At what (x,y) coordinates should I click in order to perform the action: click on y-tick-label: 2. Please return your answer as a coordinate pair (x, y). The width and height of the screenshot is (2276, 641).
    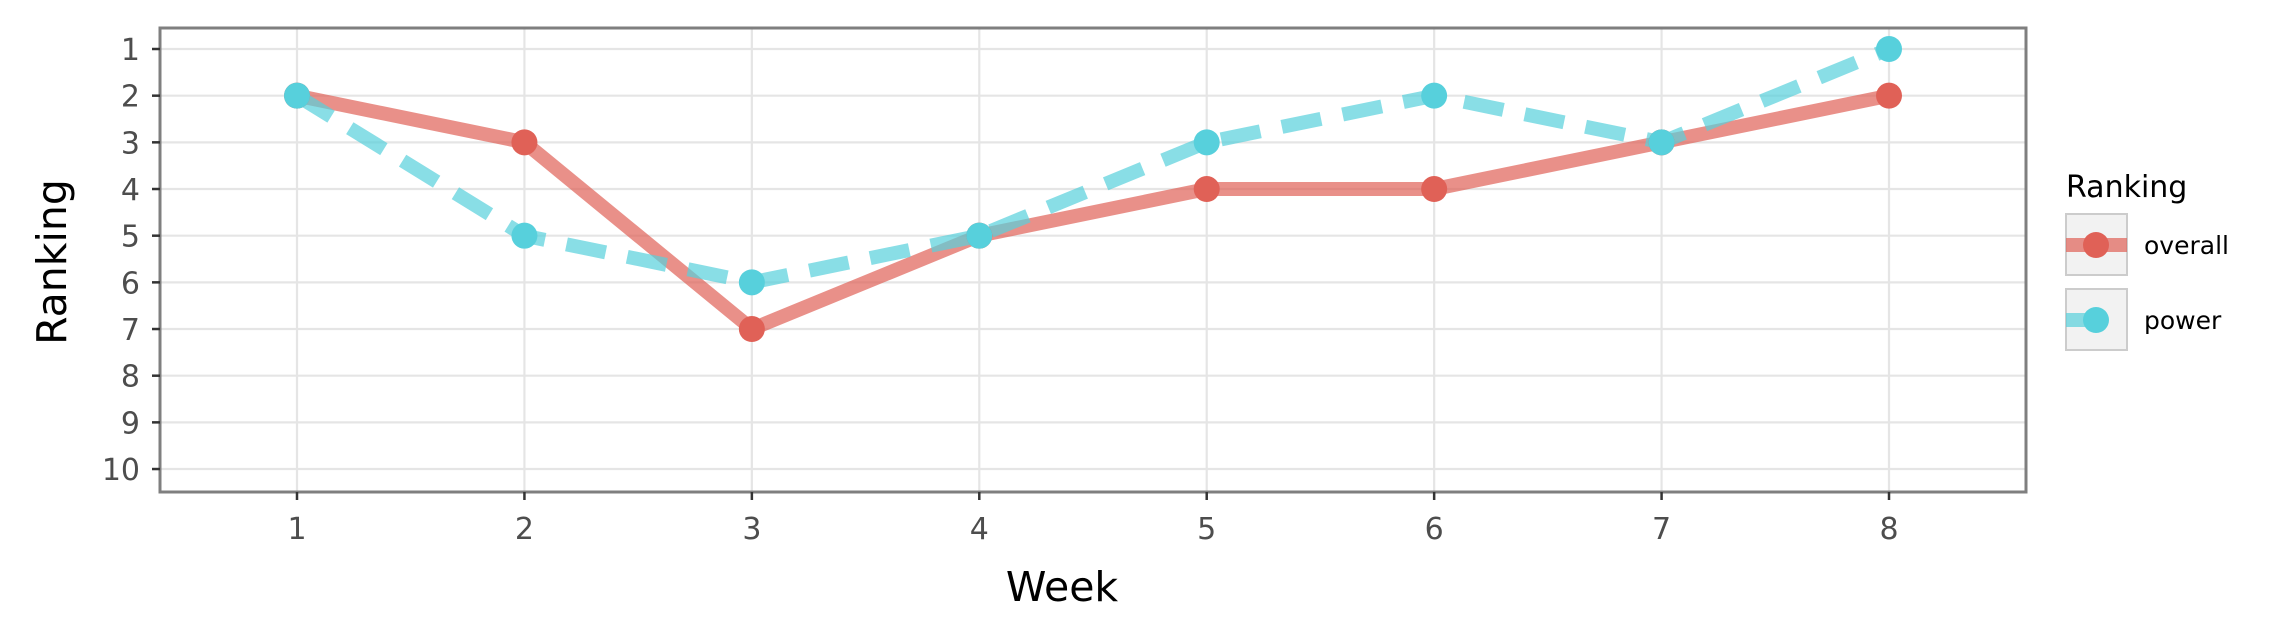
    Looking at the image, I should click on (130, 97).